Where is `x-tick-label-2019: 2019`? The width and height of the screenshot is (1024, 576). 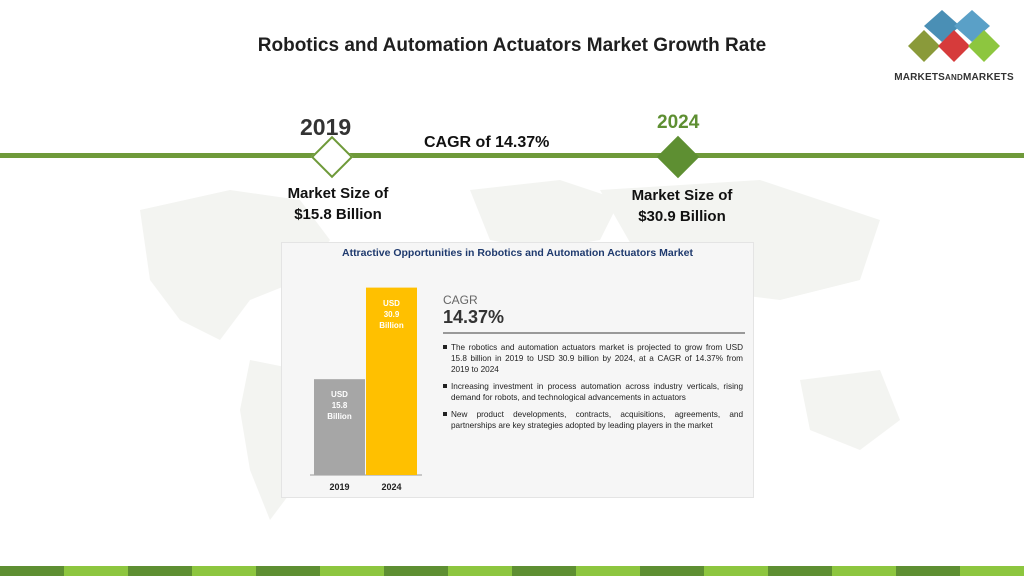 x-tick-label-2019: 2019 is located at coordinates (339, 487).